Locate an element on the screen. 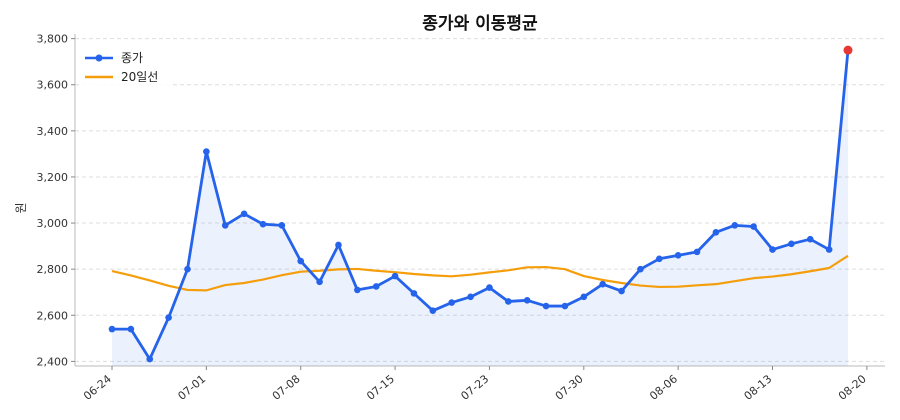  y-tick-label: 2,600 is located at coordinates (53, 315).